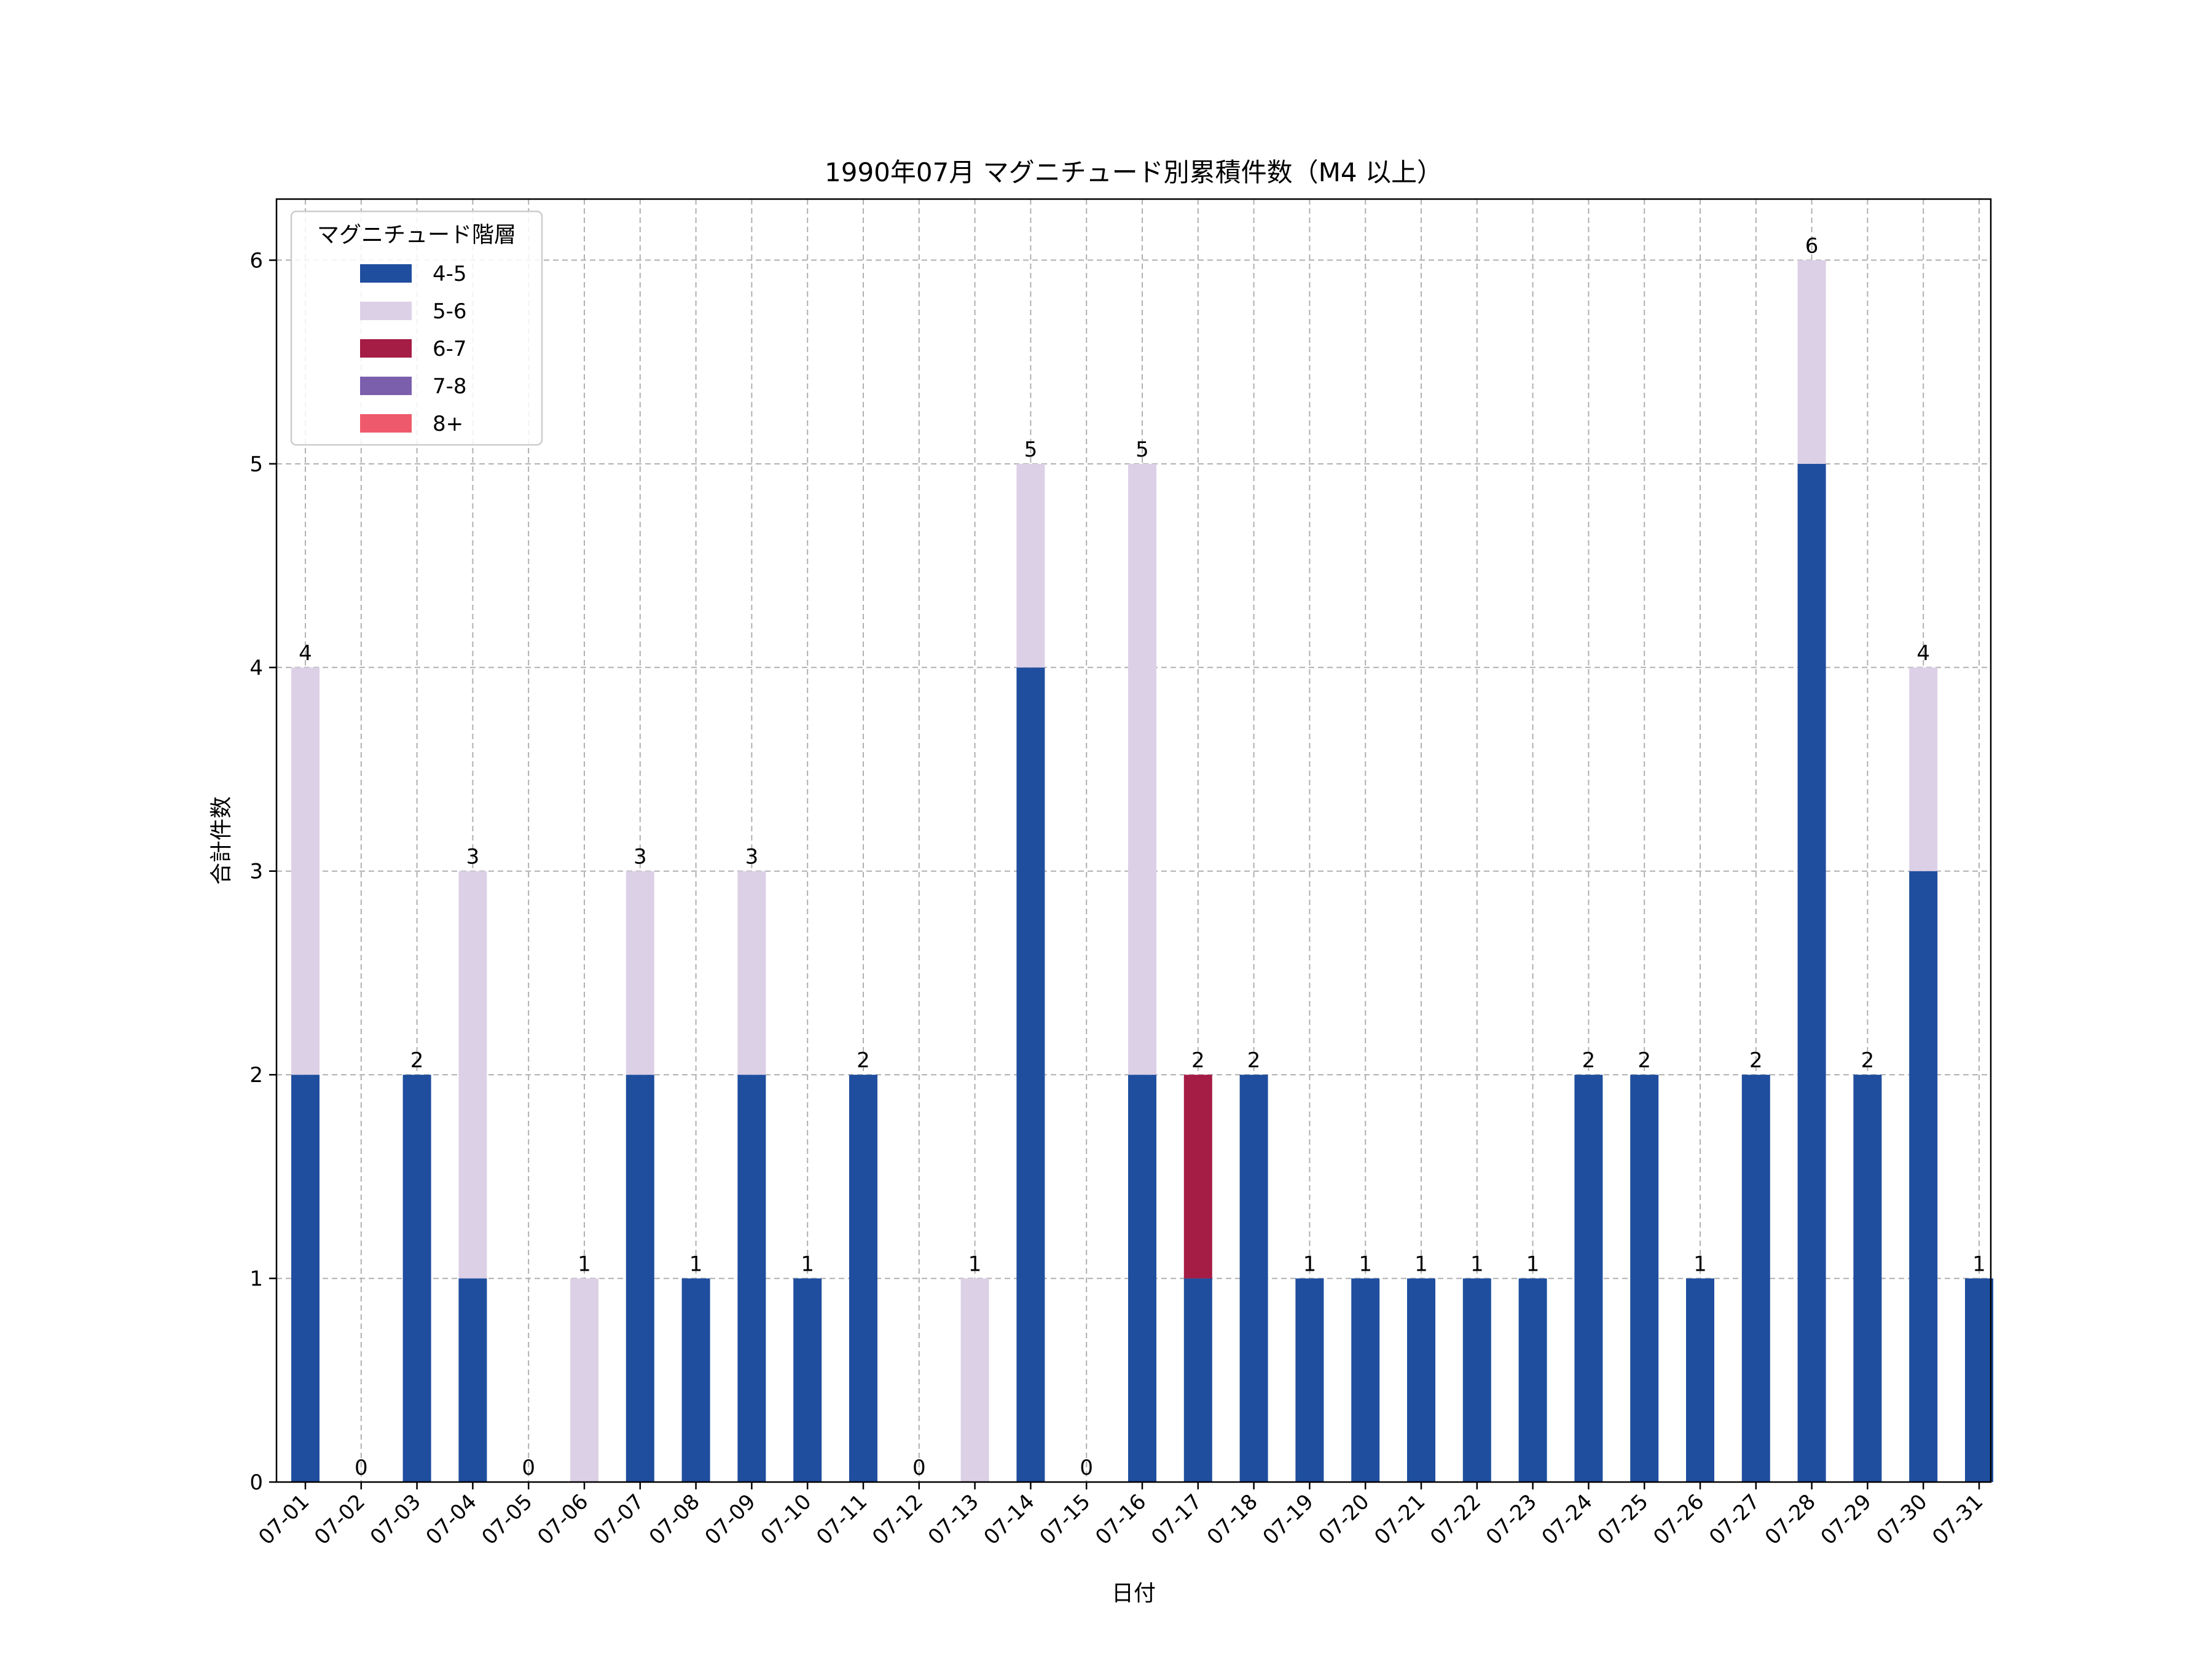 Image resolution: width=2212 pixels, height=1659 pixels. I want to click on legend-label-5-6: 5-6, so click(450, 311).